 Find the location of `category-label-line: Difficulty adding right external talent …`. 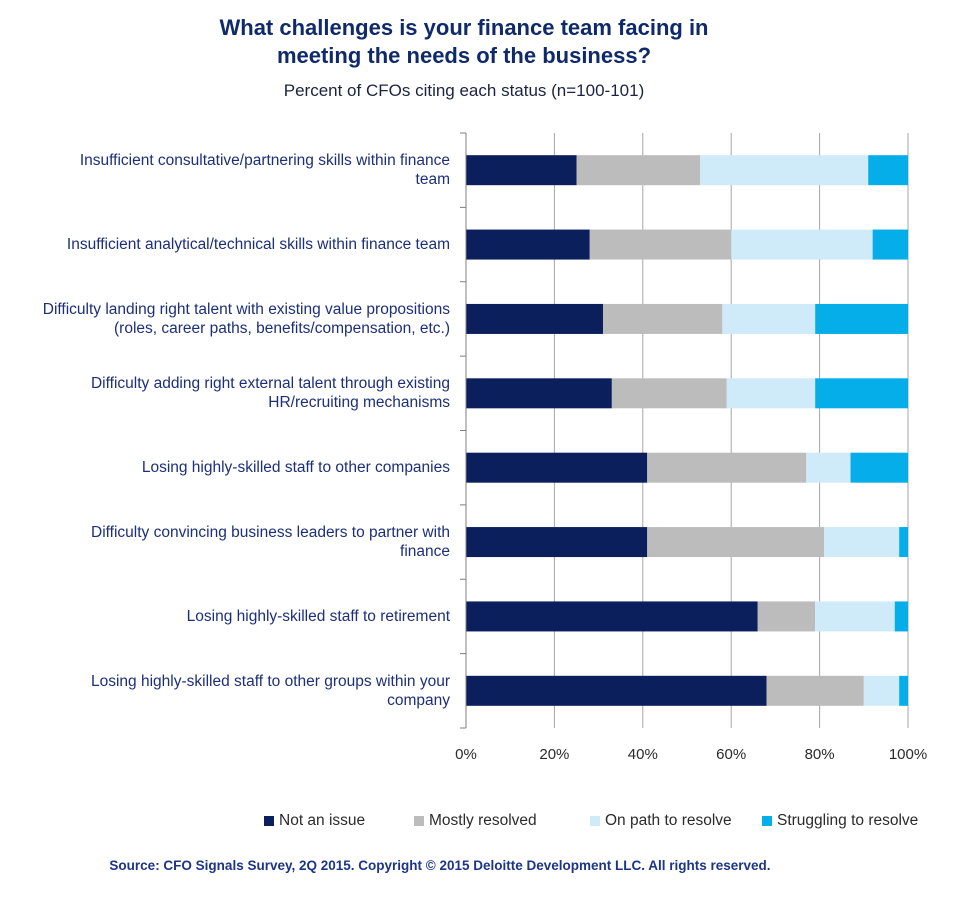

category-label-line: Difficulty adding right external talent … is located at coordinates (270, 384).